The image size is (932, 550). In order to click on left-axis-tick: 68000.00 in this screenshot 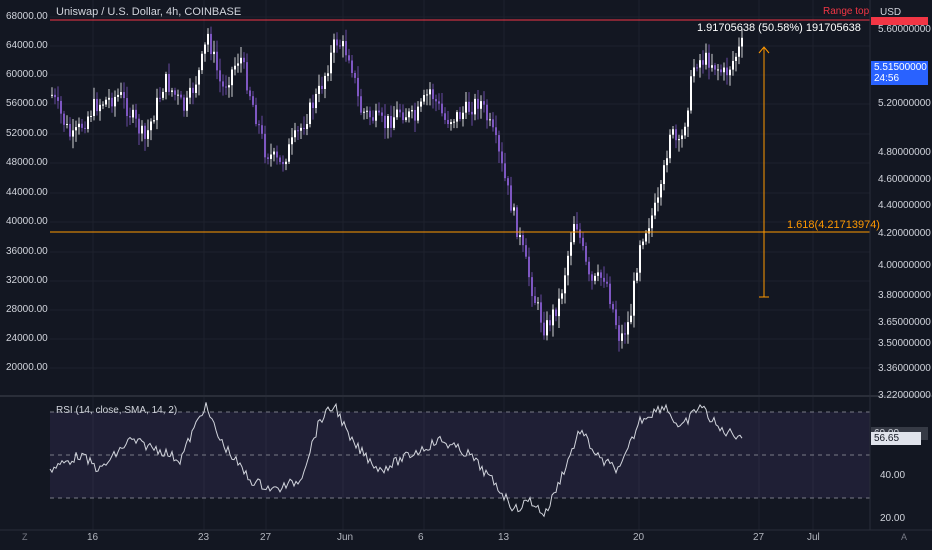, I will do `click(27, 16)`.